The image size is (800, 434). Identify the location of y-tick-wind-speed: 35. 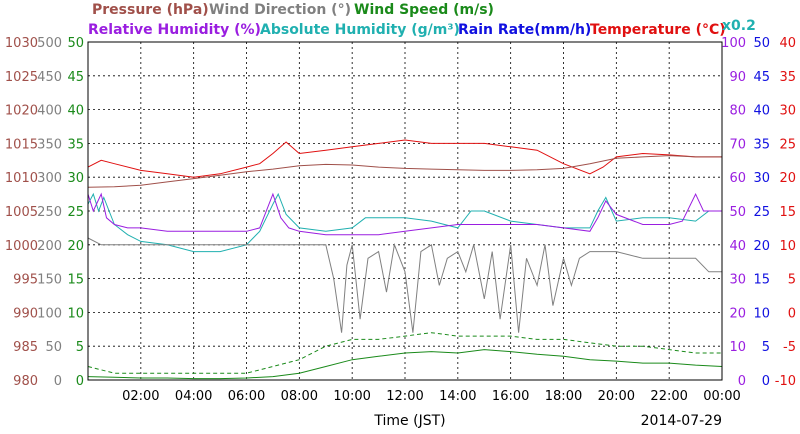
(75, 144).